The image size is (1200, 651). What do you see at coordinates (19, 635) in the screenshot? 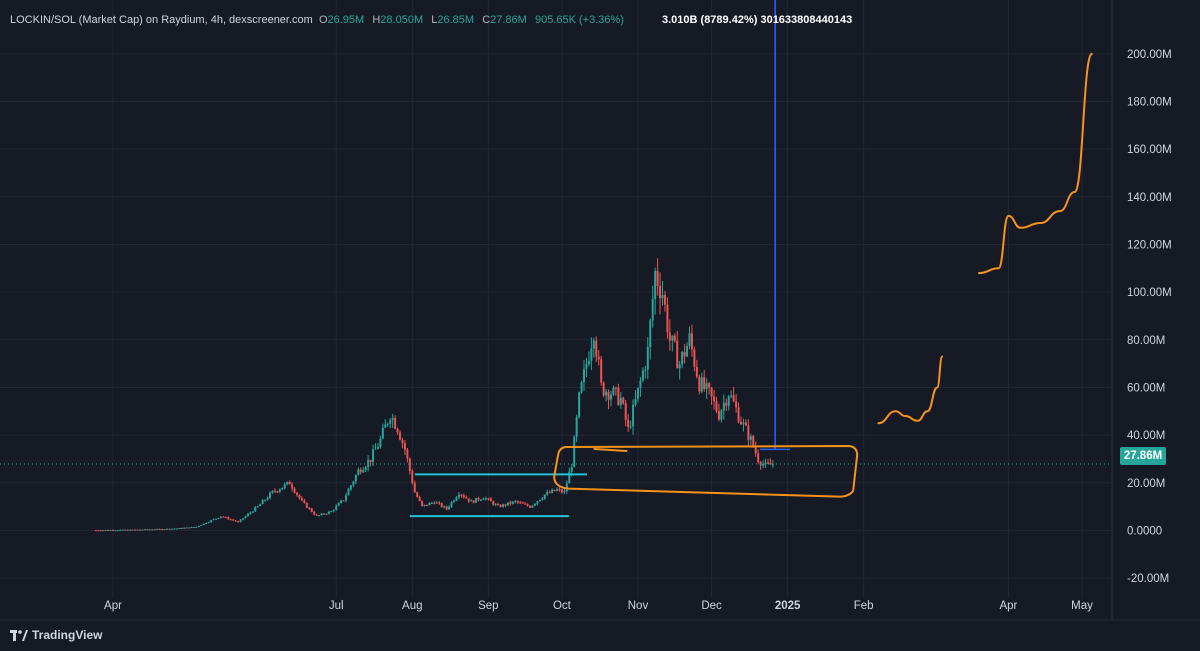
I see `tradingview-logo-icon` at bounding box center [19, 635].